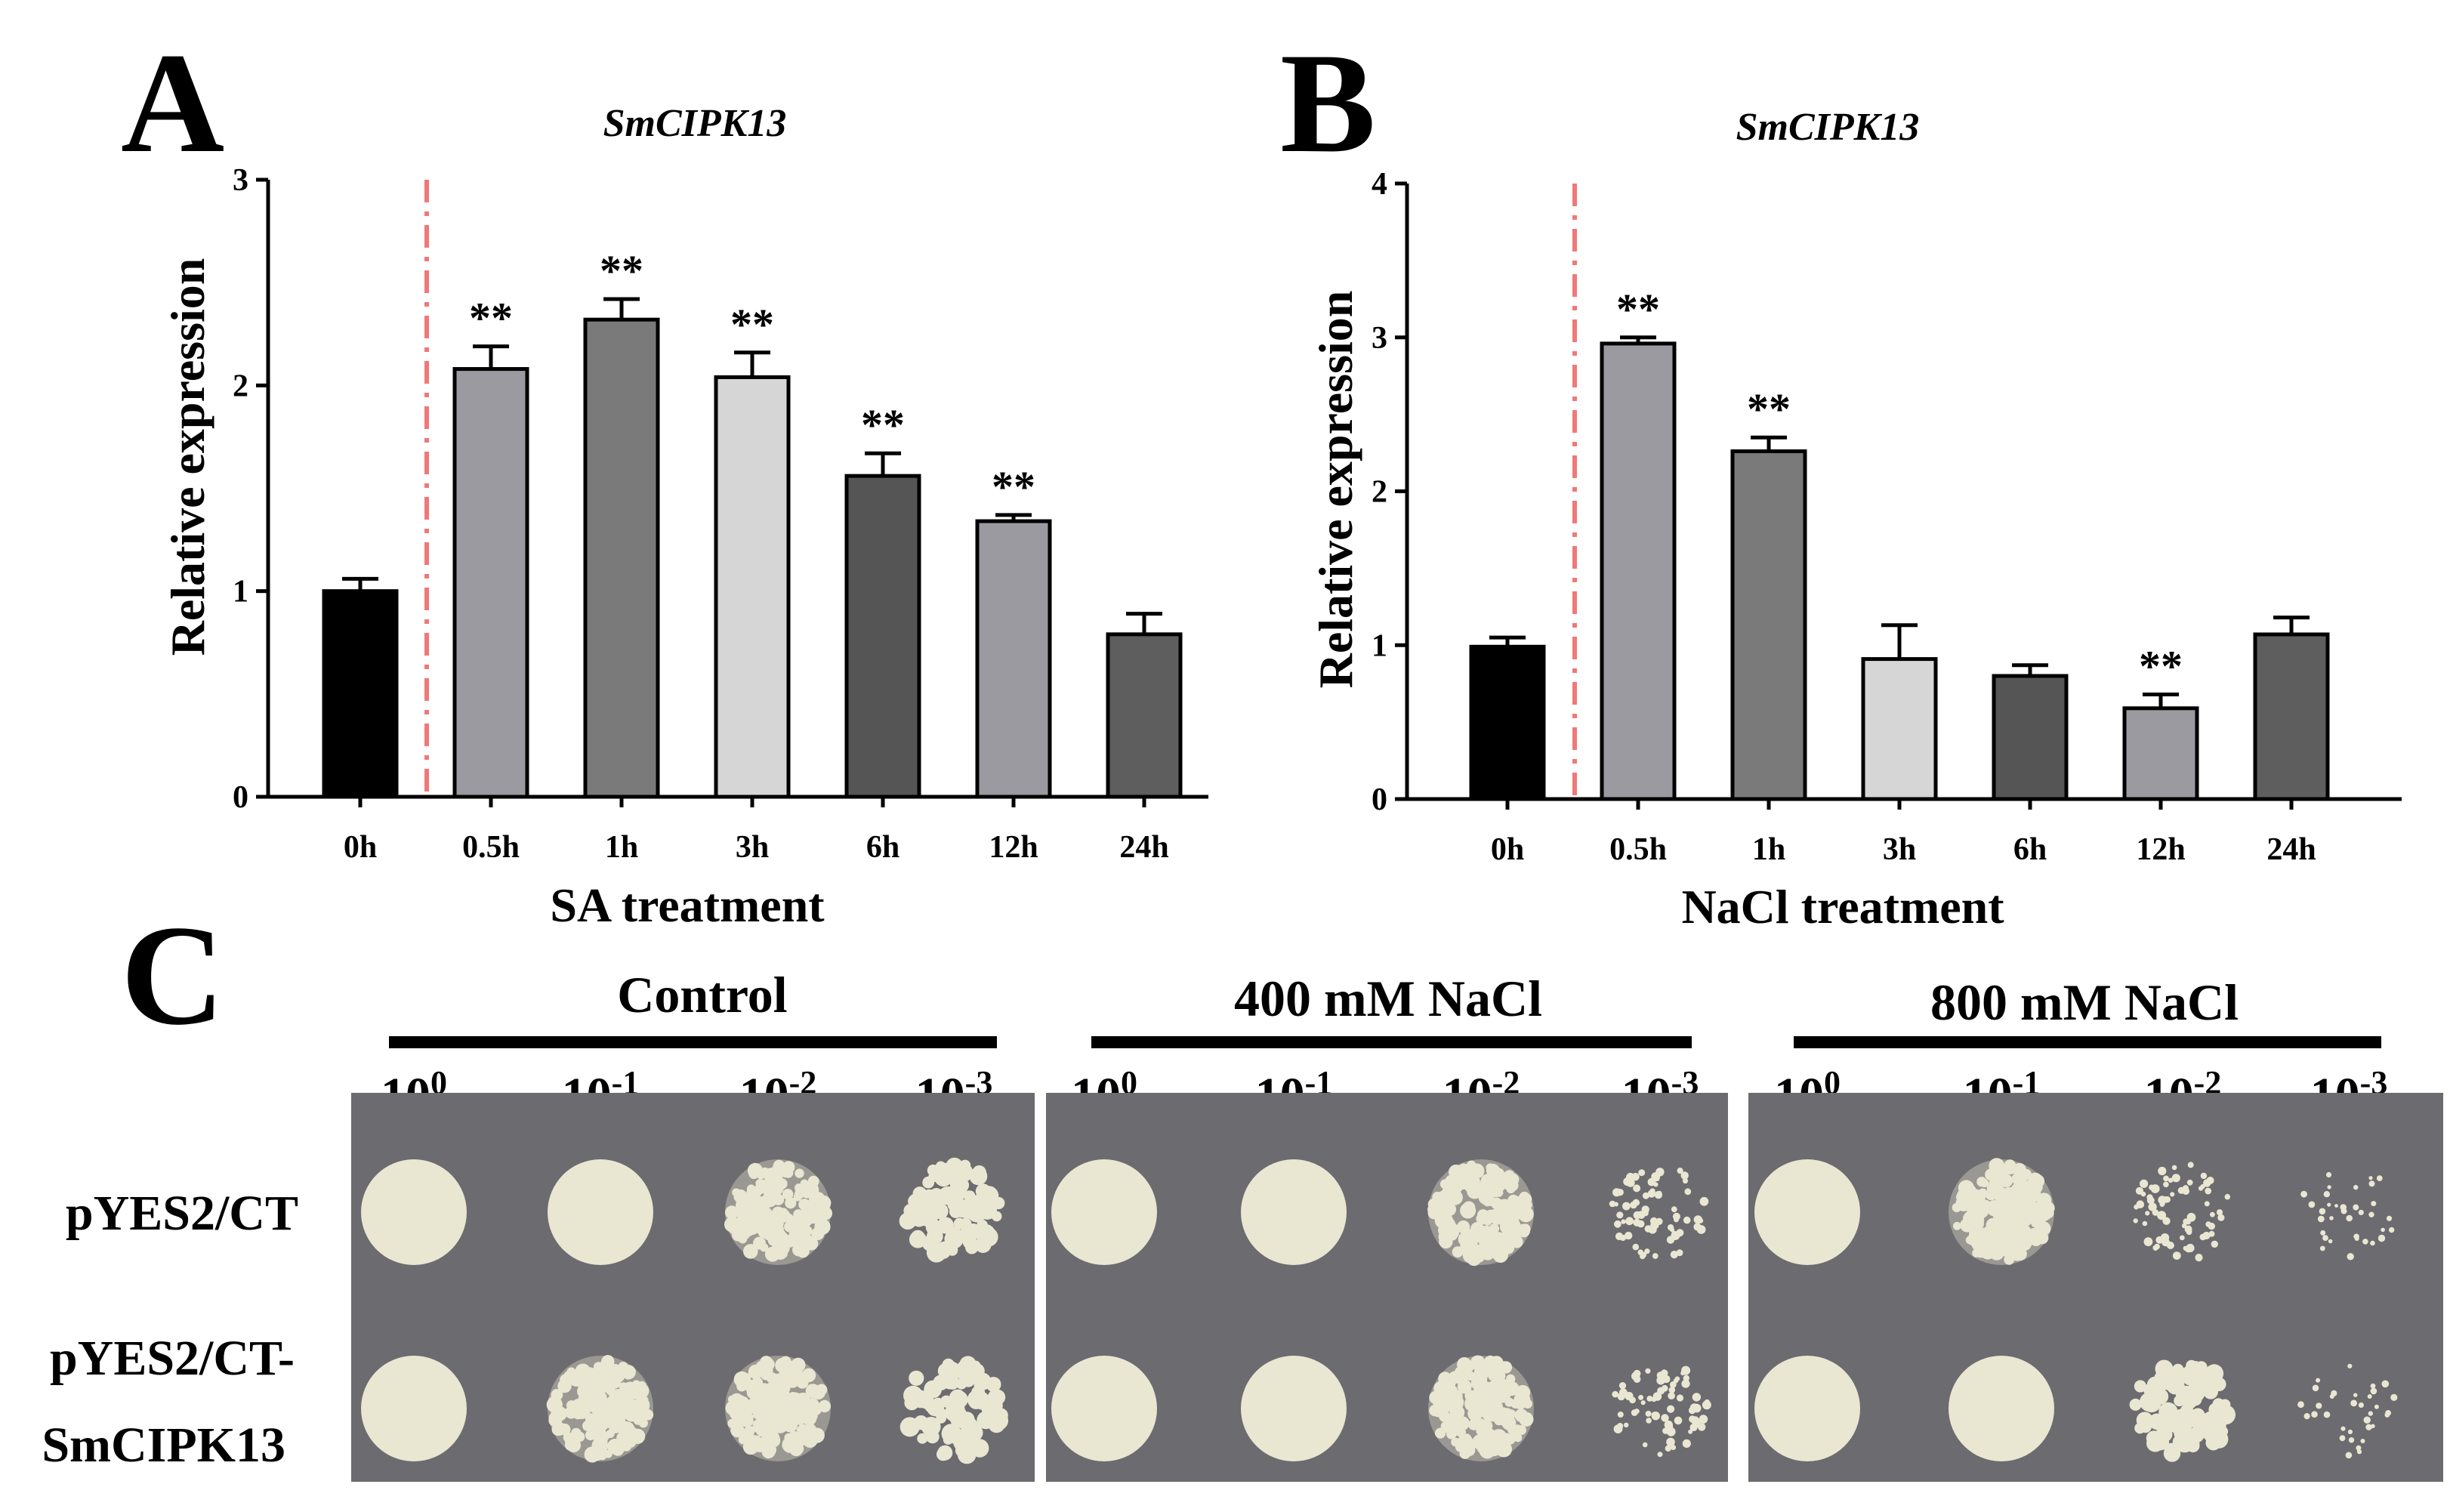 The width and height of the screenshot is (2450, 1512). What do you see at coordinates (2030, 737) in the screenshot?
I see `chart-b-bar-6h` at bounding box center [2030, 737].